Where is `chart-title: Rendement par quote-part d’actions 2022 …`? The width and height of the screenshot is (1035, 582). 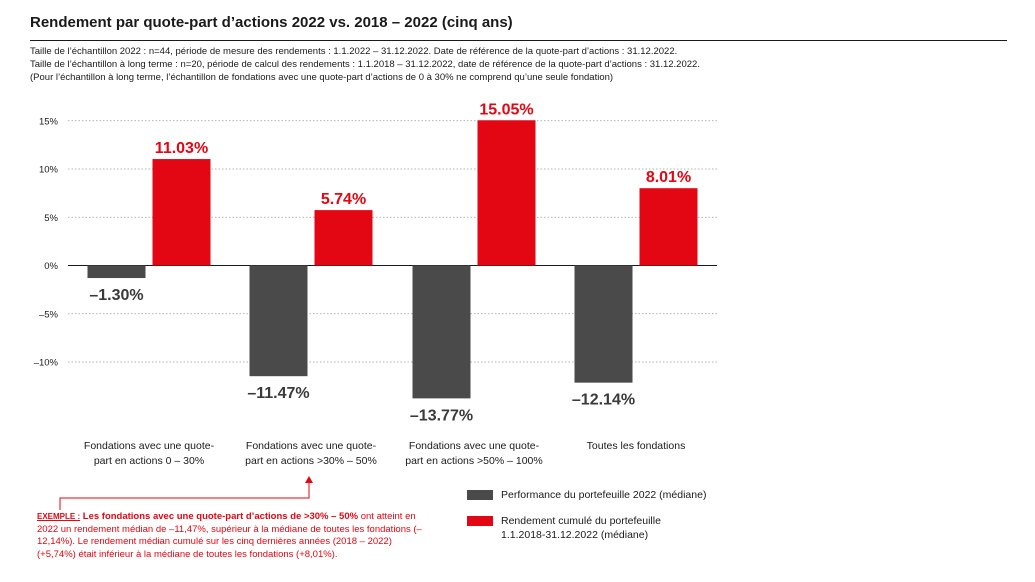 chart-title: Rendement par quote-part d’actions 2022 … is located at coordinates (271, 22).